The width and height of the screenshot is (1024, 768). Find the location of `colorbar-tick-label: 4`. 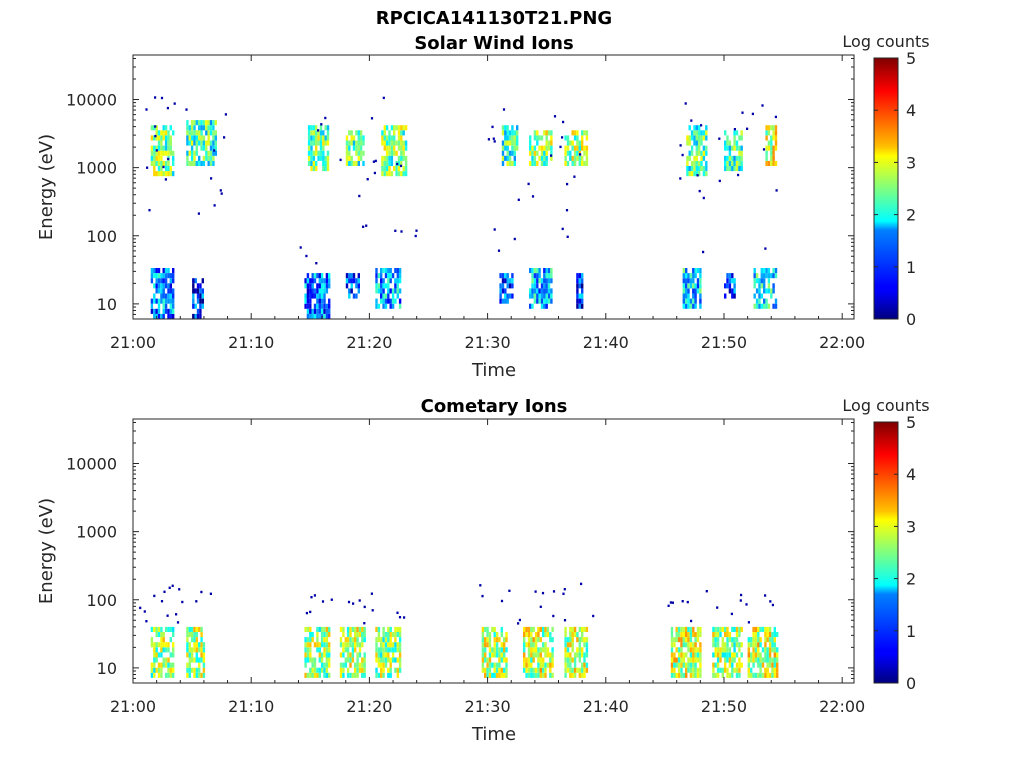

colorbar-tick-label: 4 is located at coordinates (911, 474).